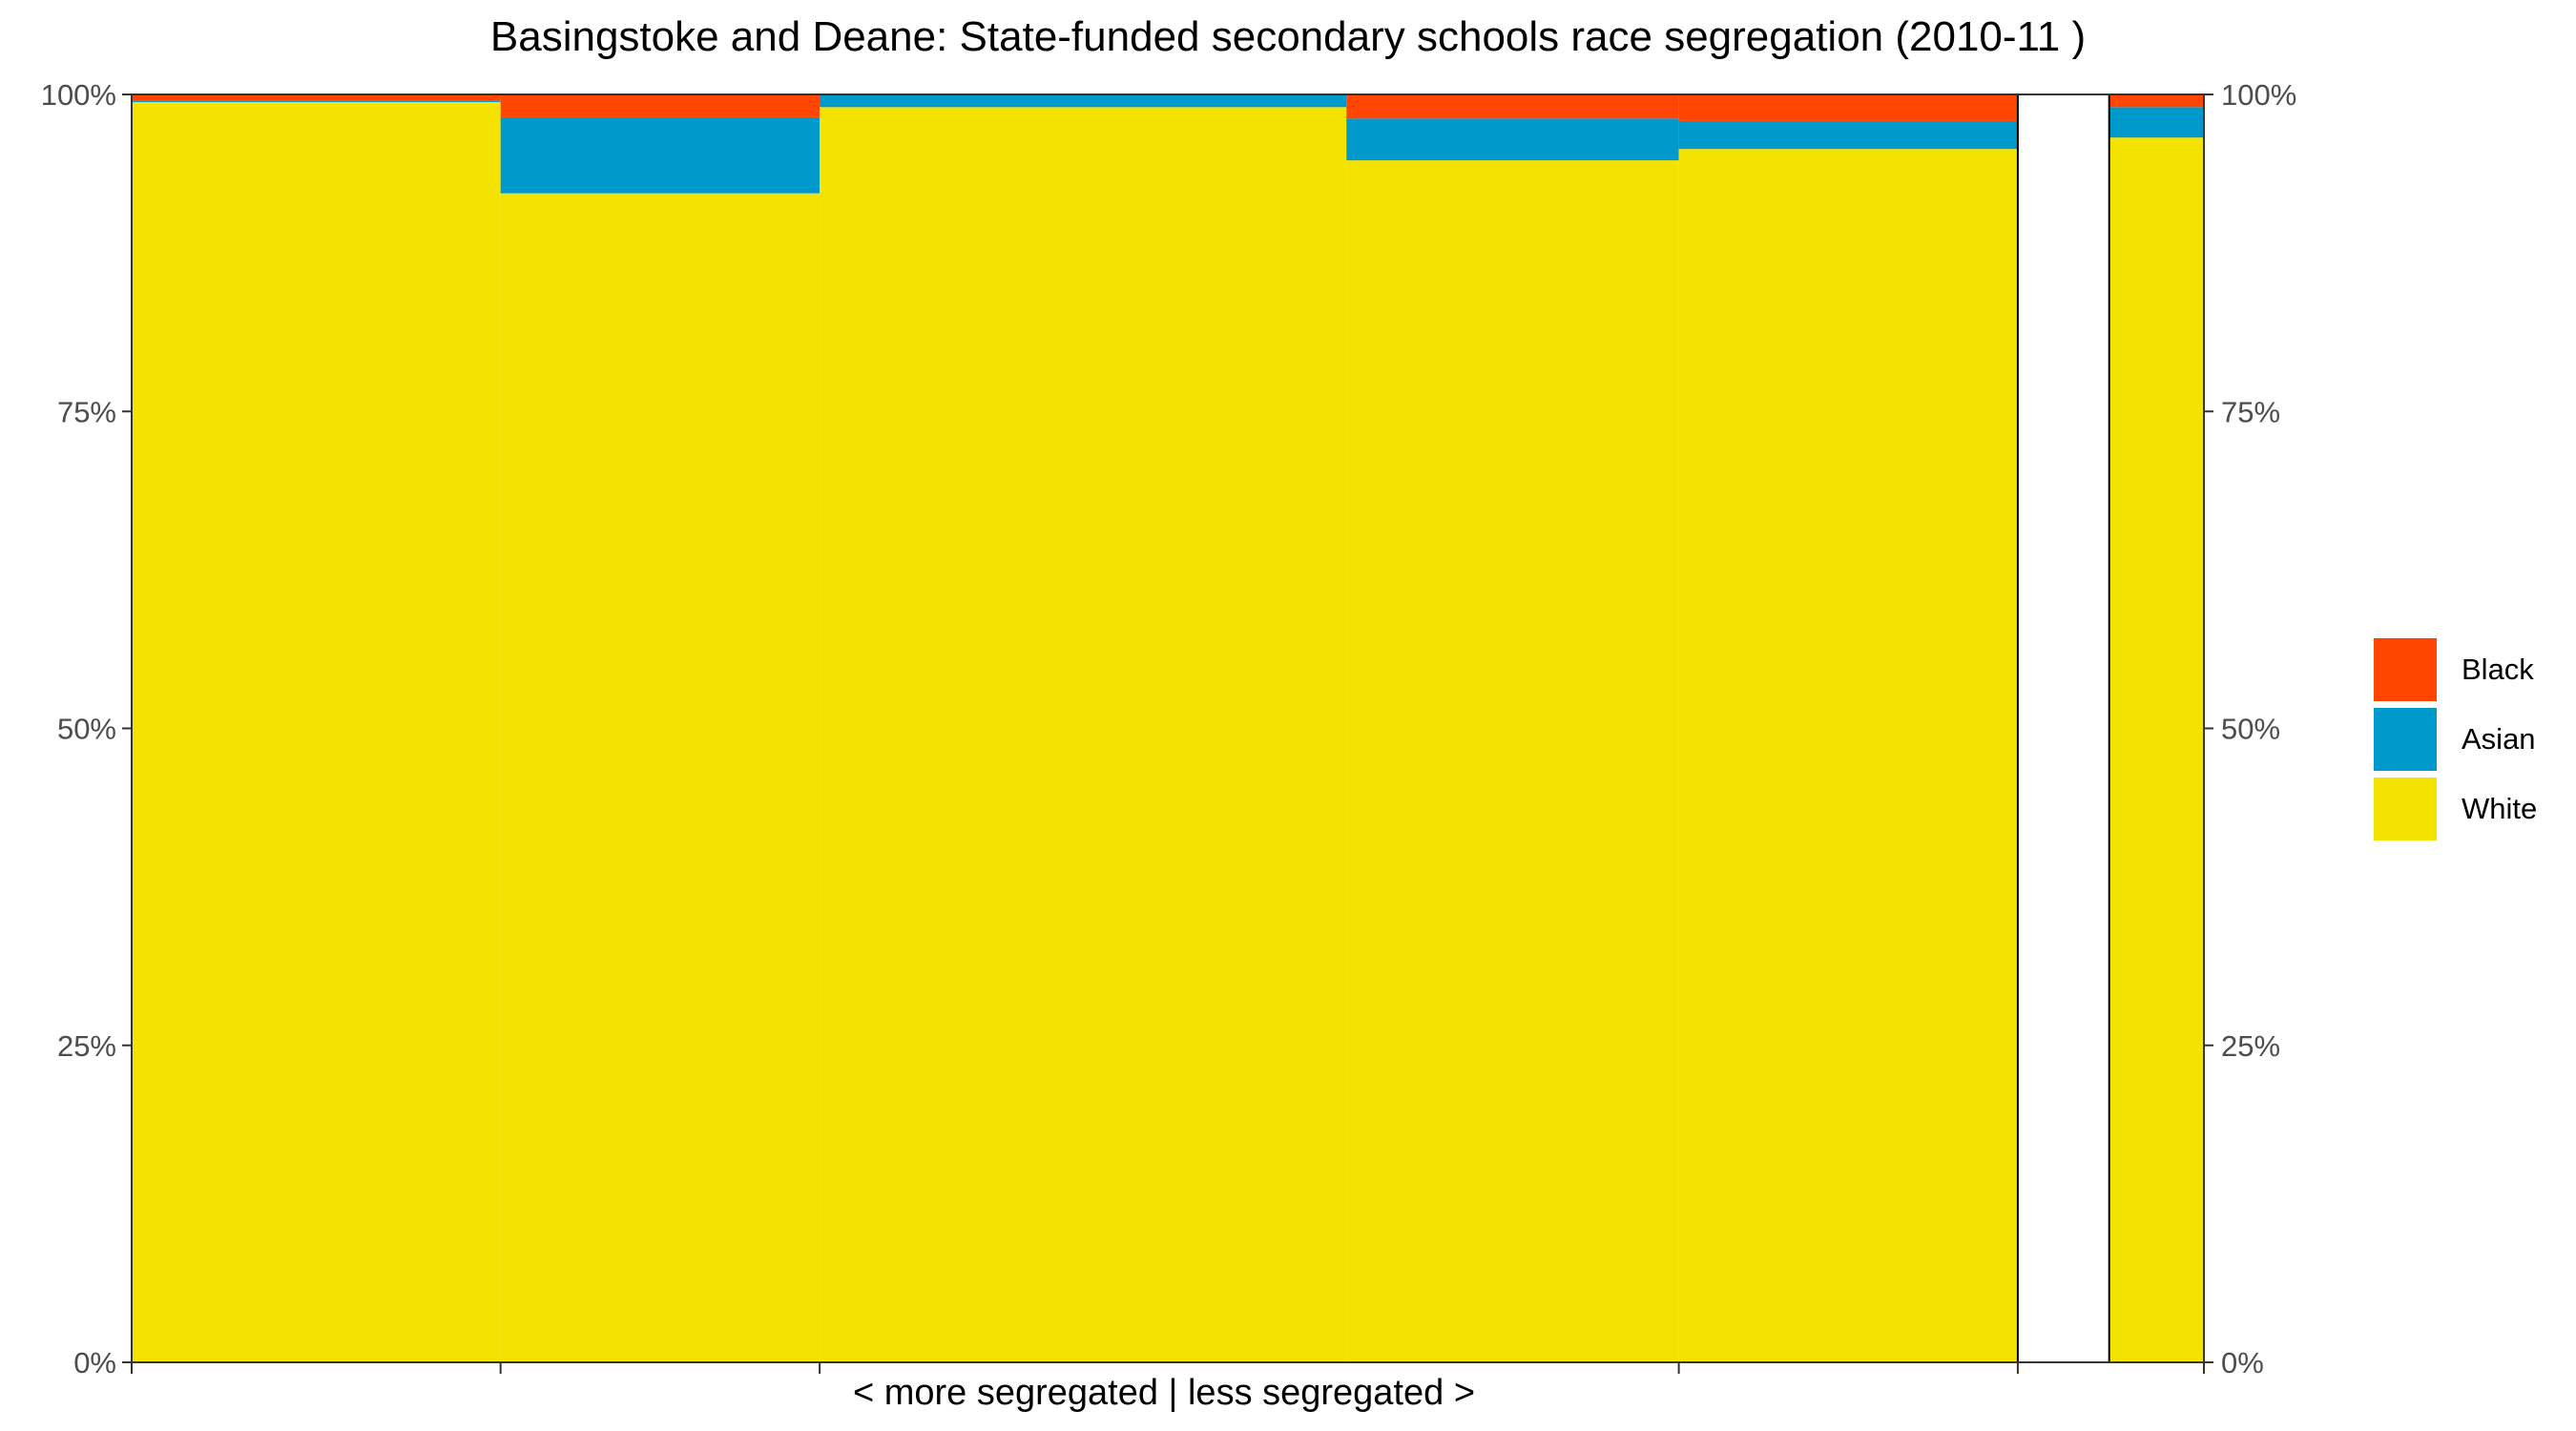  I want to click on legend-item-asian: Asian, so click(2455, 739).